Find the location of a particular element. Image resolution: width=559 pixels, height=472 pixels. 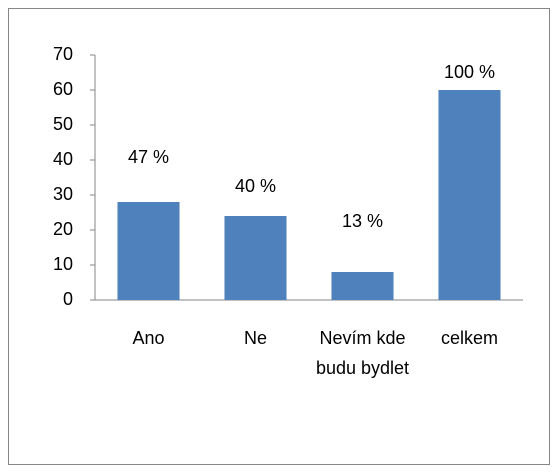

y-tick-label: 30 is located at coordinates (63, 194).